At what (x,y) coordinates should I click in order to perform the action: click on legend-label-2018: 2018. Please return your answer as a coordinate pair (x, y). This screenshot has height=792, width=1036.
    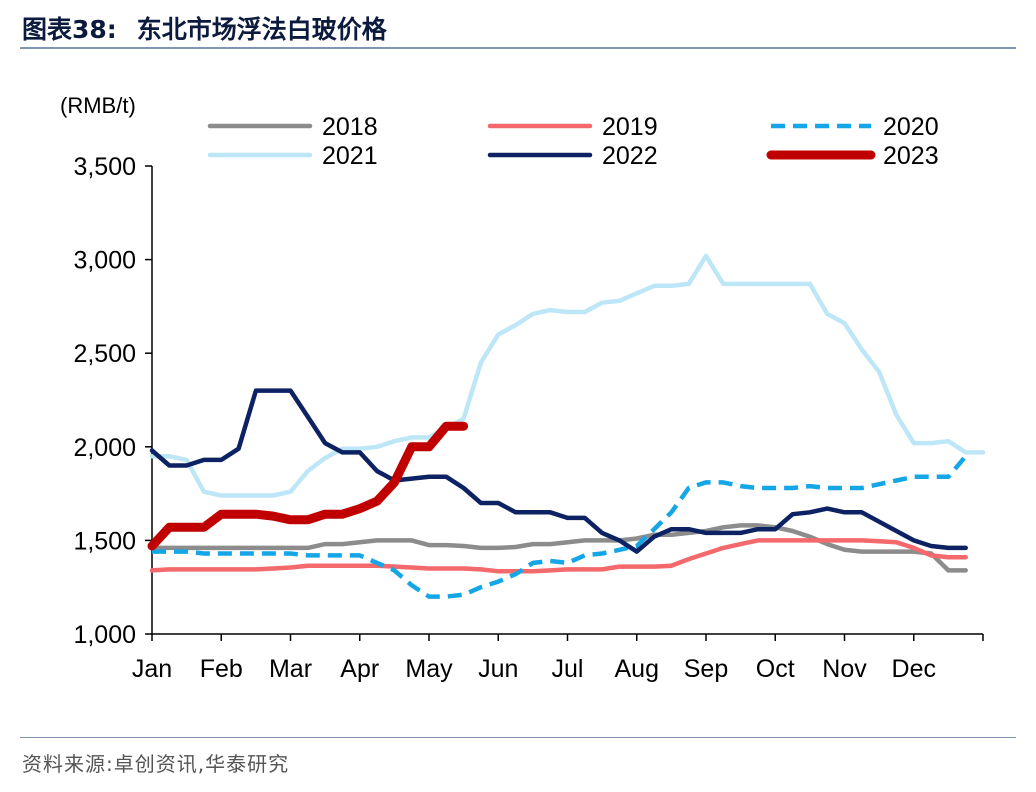
    Looking at the image, I should click on (350, 127).